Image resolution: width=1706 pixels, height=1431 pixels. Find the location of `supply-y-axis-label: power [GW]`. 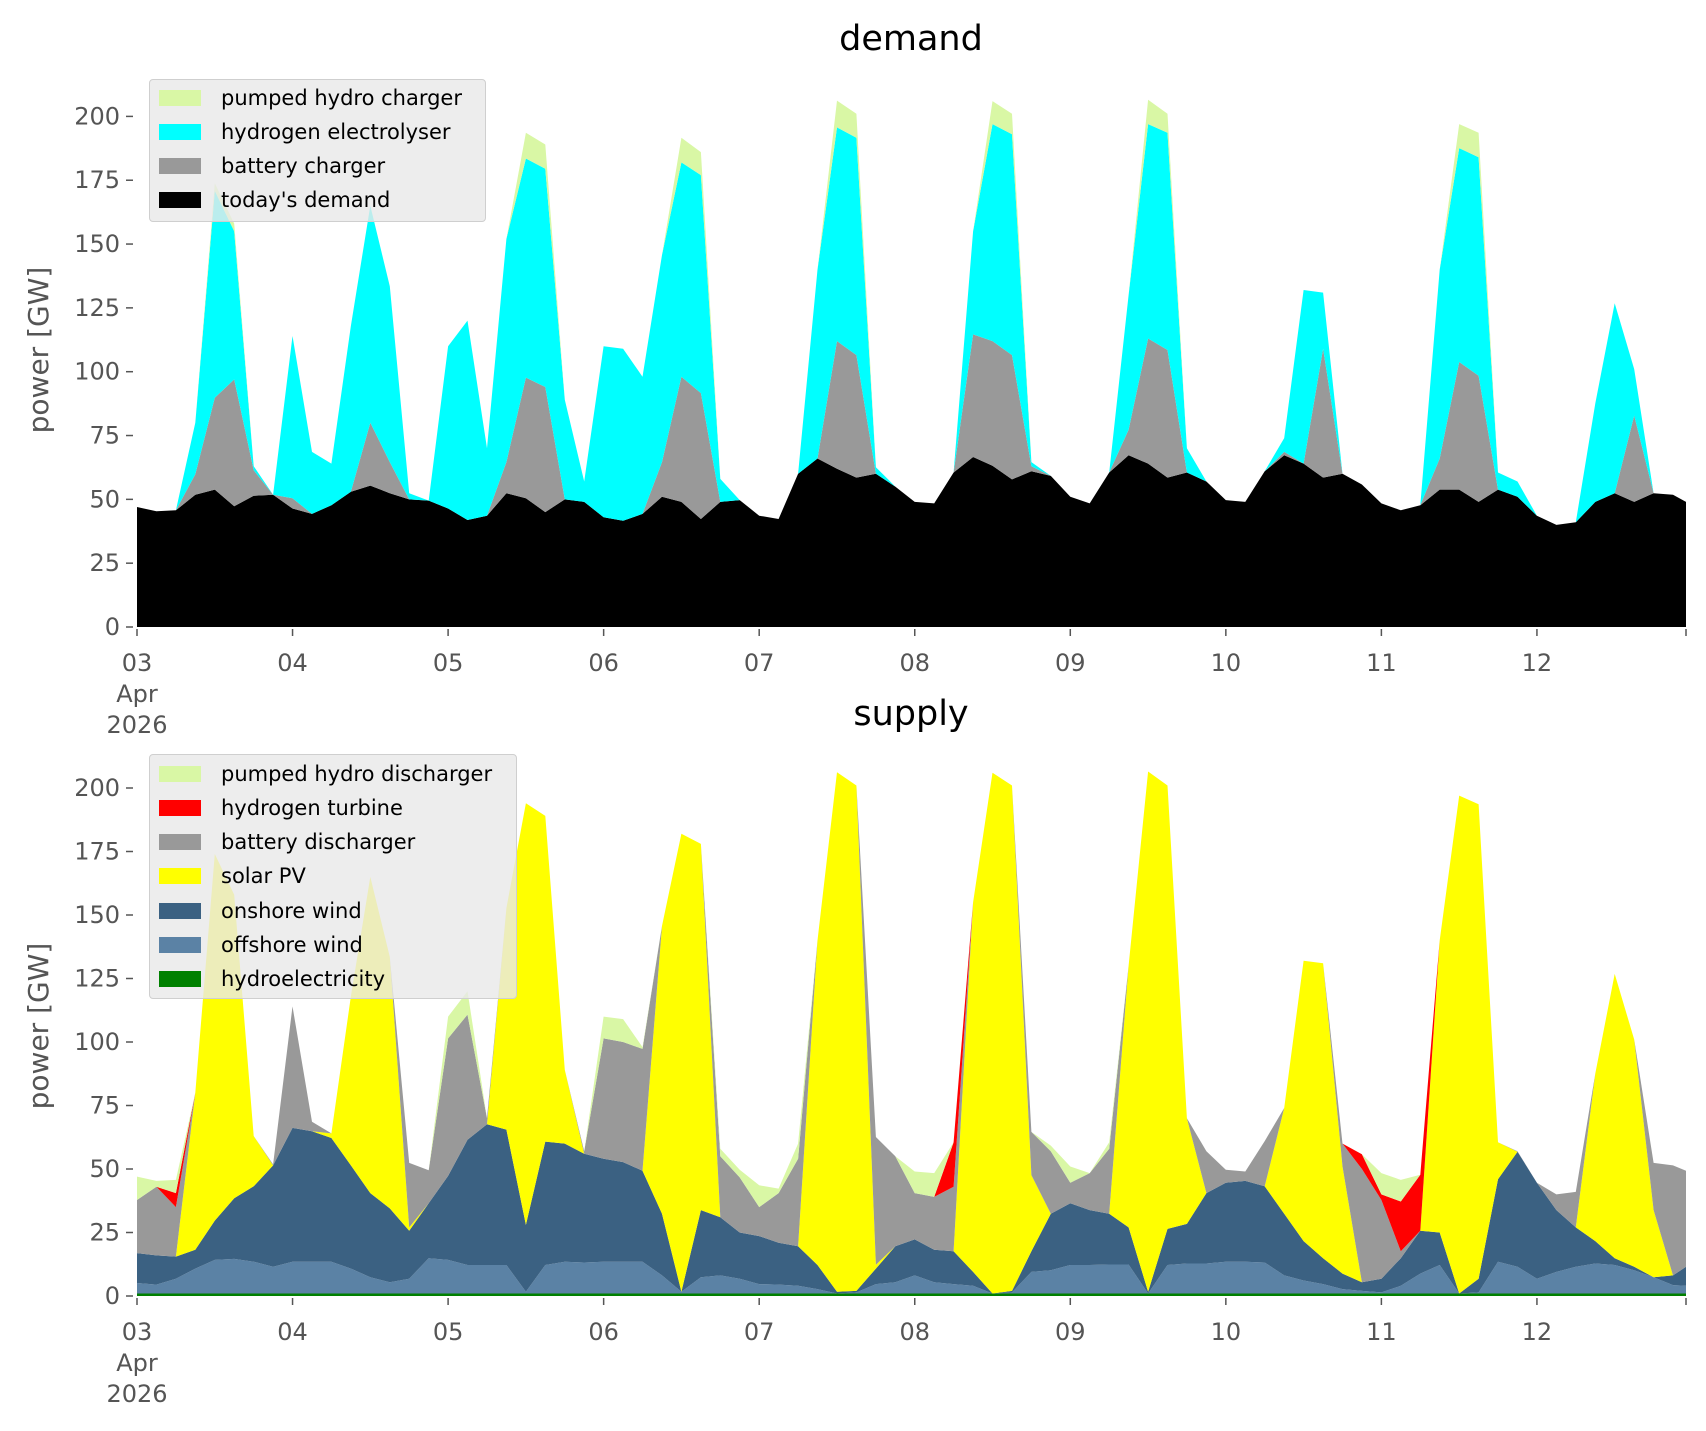

supply-y-axis-label: power [GW] is located at coordinates (38, 1026).